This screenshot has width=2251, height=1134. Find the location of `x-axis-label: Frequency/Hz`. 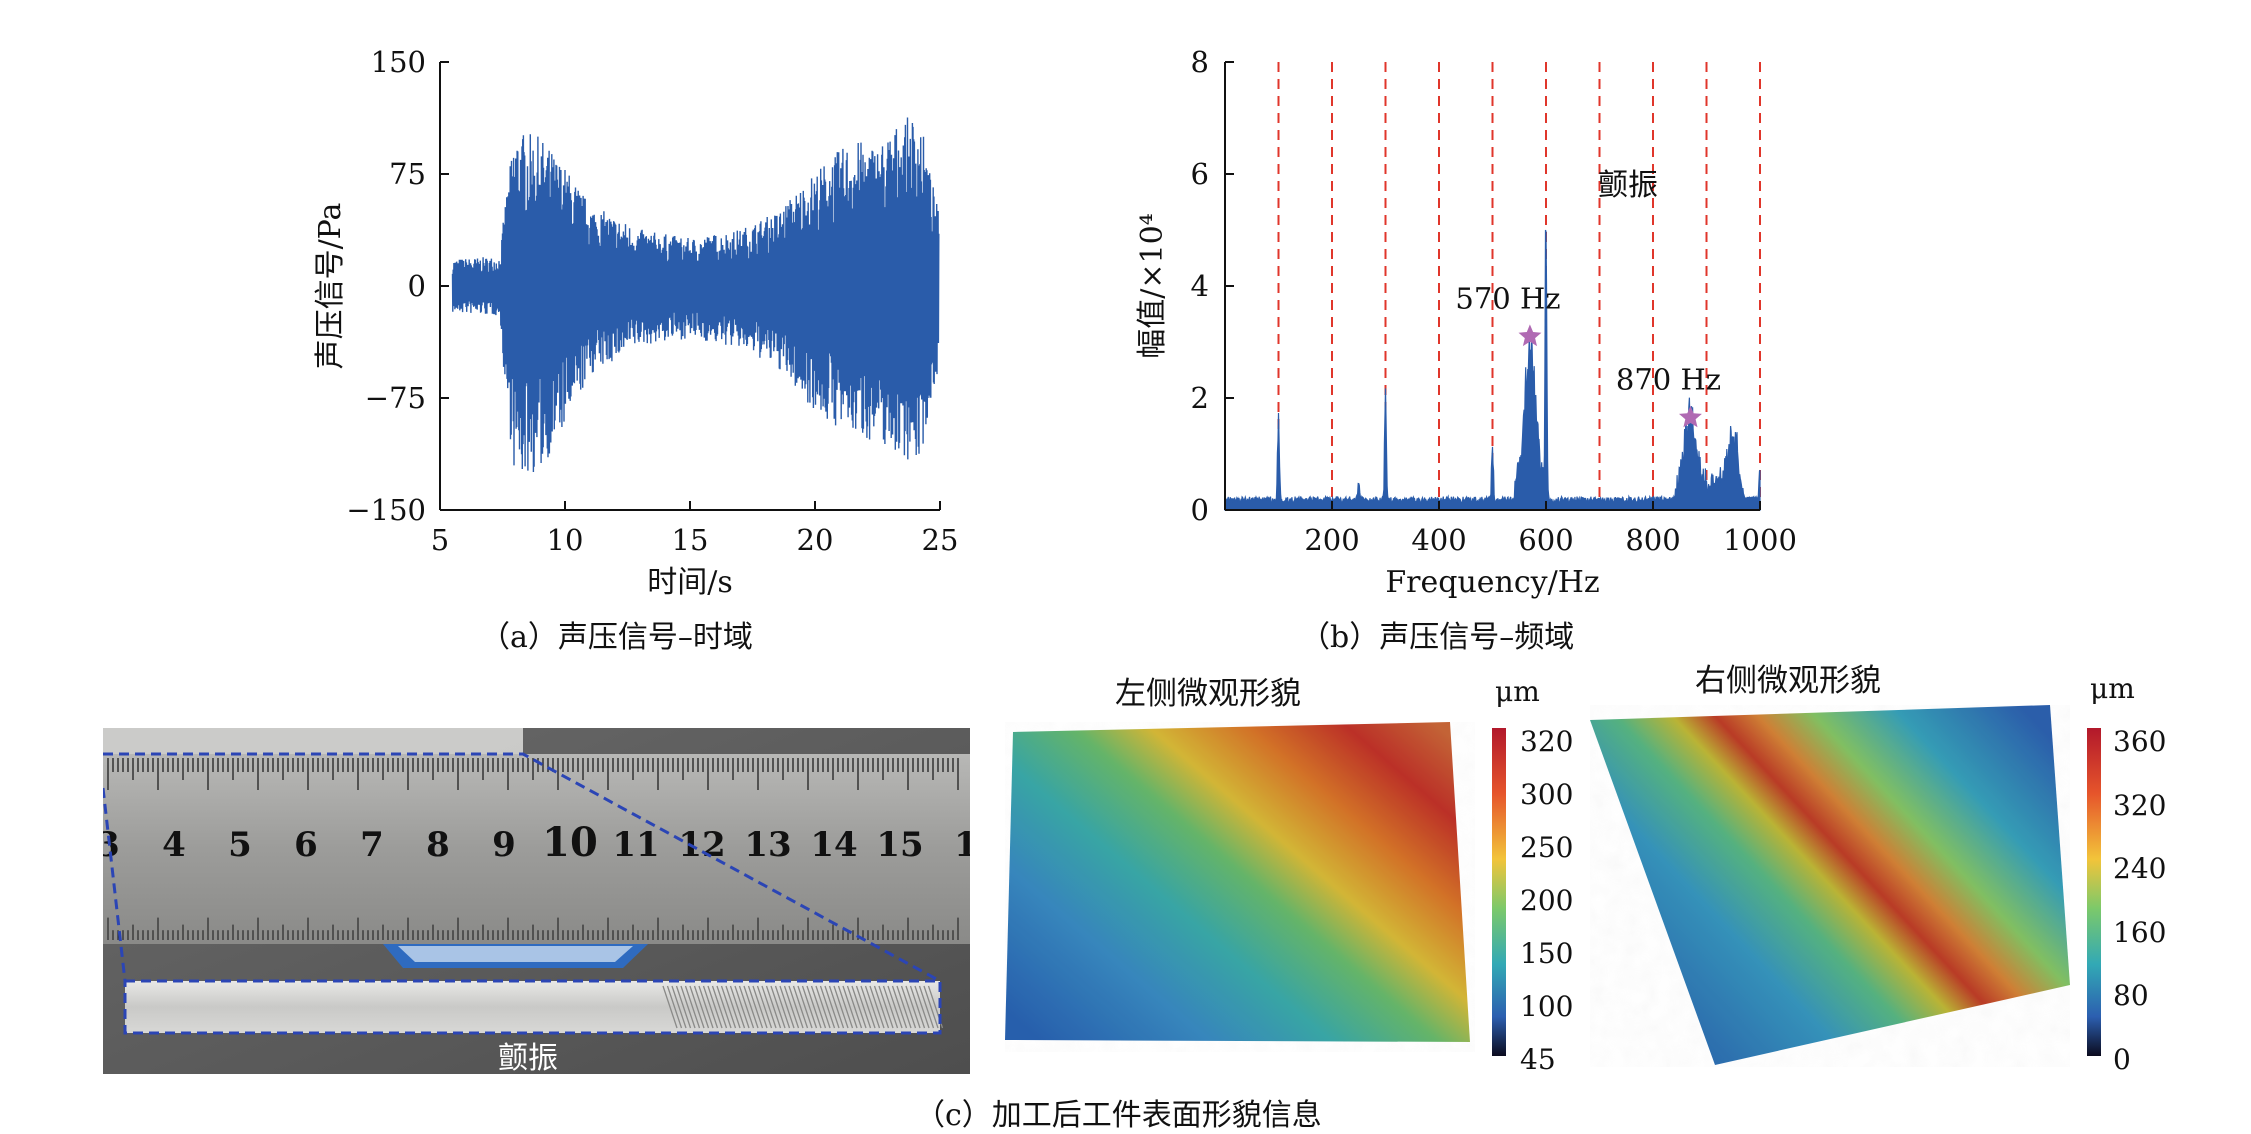

x-axis-label: Frequency/Hz is located at coordinates (1492, 582).